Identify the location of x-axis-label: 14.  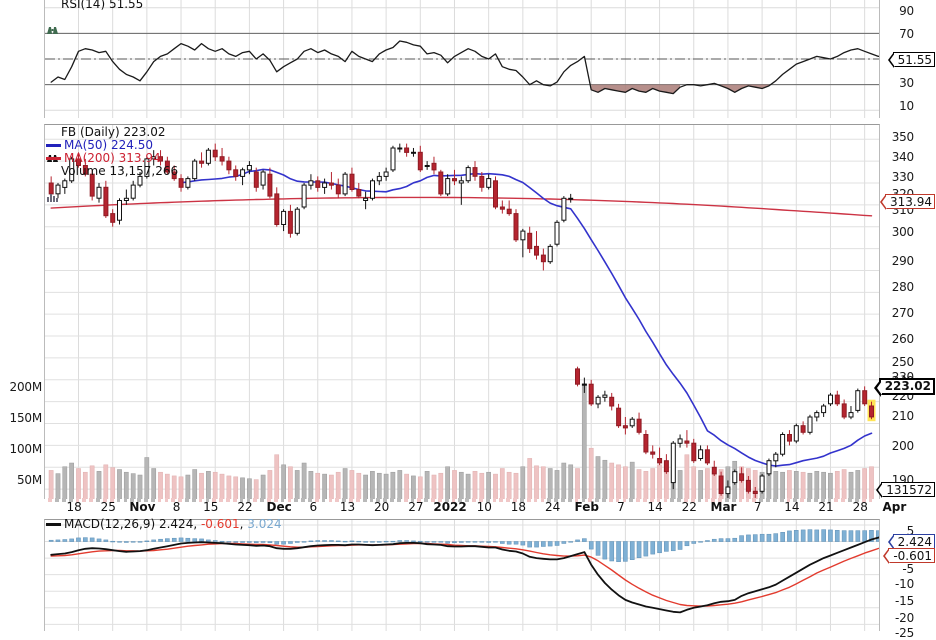
(655, 507).